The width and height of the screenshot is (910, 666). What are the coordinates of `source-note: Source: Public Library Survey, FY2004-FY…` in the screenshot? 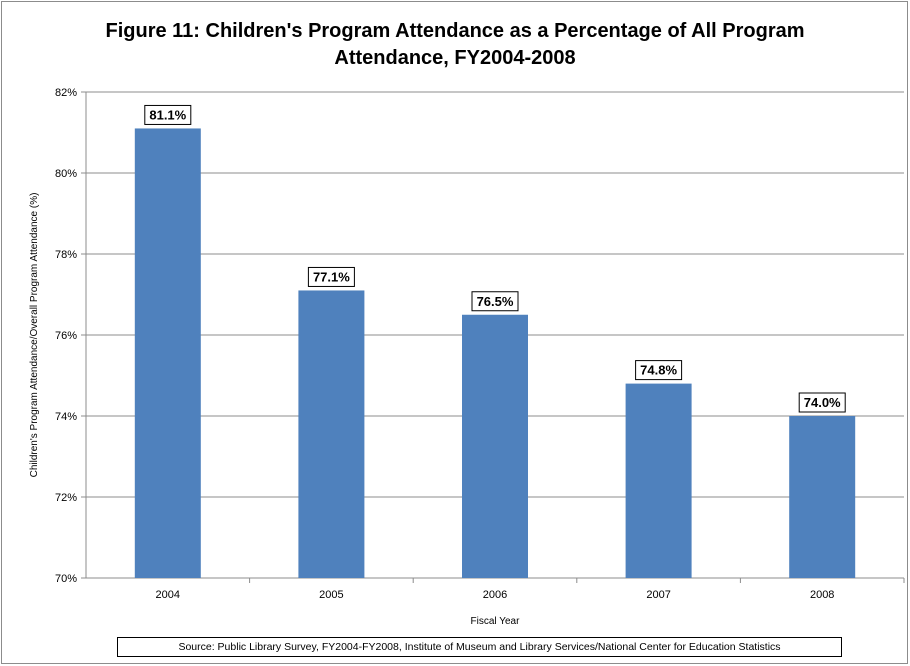 It's located at (479, 647).